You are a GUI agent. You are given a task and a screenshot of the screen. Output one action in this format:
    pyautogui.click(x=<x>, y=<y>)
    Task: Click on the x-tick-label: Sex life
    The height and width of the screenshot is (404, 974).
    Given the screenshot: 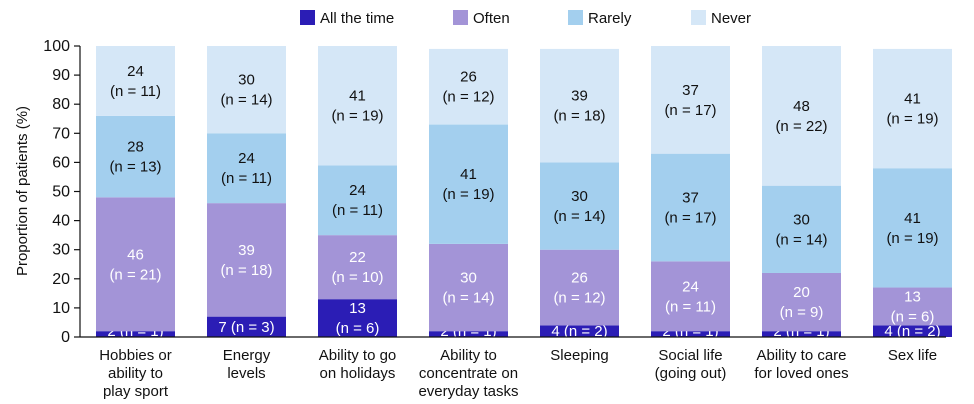 What is the action you would take?
    pyautogui.click(x=912, y=355)
    